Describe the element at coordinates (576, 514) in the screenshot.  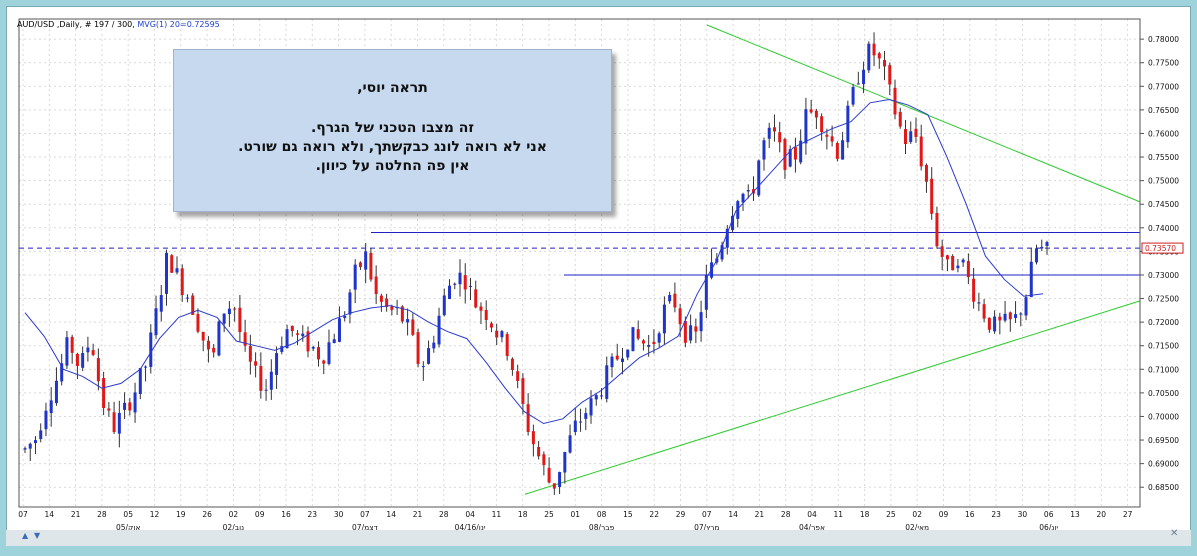
I see `x-tick-label: 01` at that location.